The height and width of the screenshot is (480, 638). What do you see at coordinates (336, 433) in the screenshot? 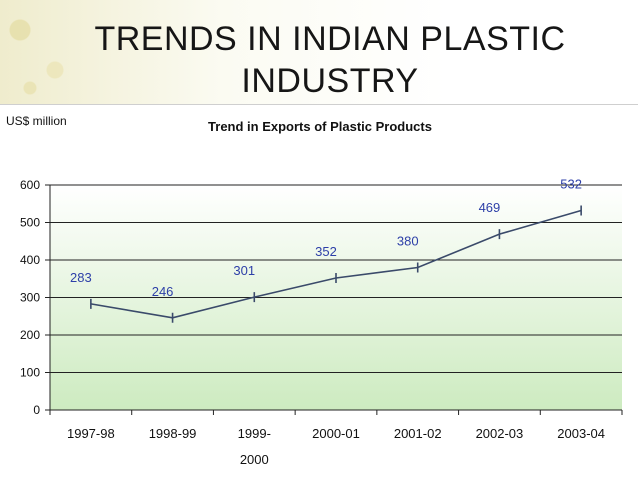
I see `x-tick-label: 2000-01` at bounding box center [336, 433].